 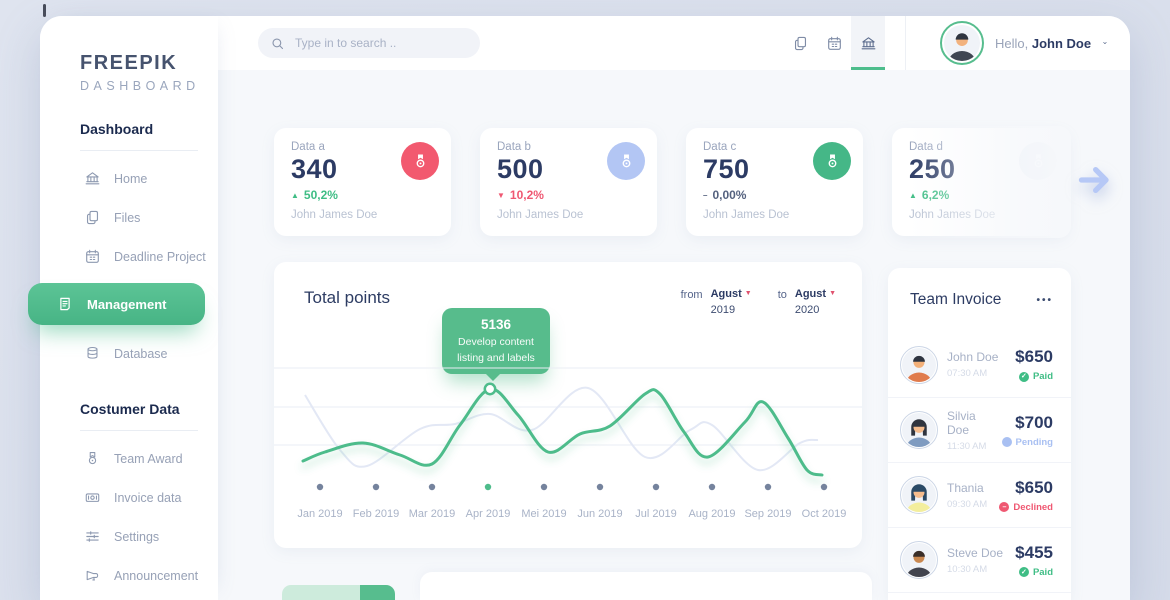 I want to click on range-to: to Agust ▼ 2020, so click(x=807, y=302).